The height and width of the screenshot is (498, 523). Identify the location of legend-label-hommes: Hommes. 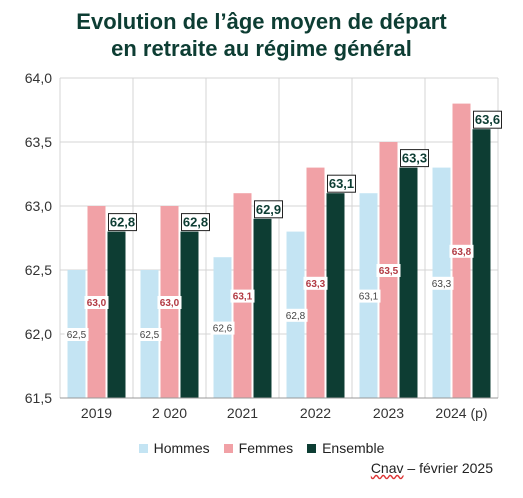
(181, 448).